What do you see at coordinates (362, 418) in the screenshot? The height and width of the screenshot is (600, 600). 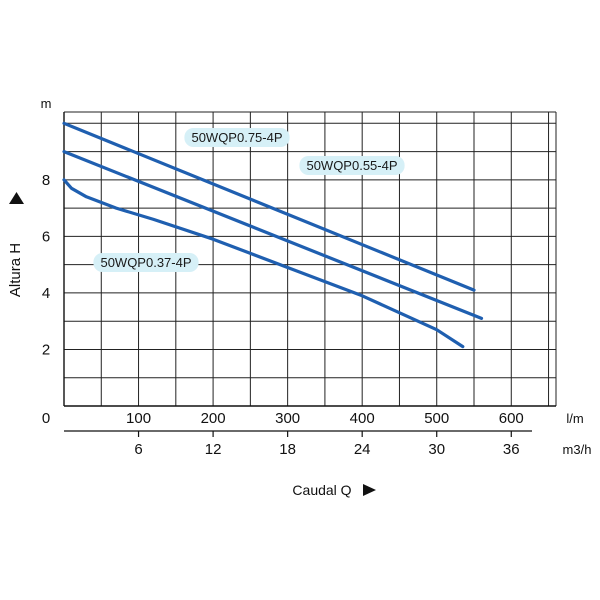 I see `x-primary-tick-label: 400` at bounding box center [362, 418].